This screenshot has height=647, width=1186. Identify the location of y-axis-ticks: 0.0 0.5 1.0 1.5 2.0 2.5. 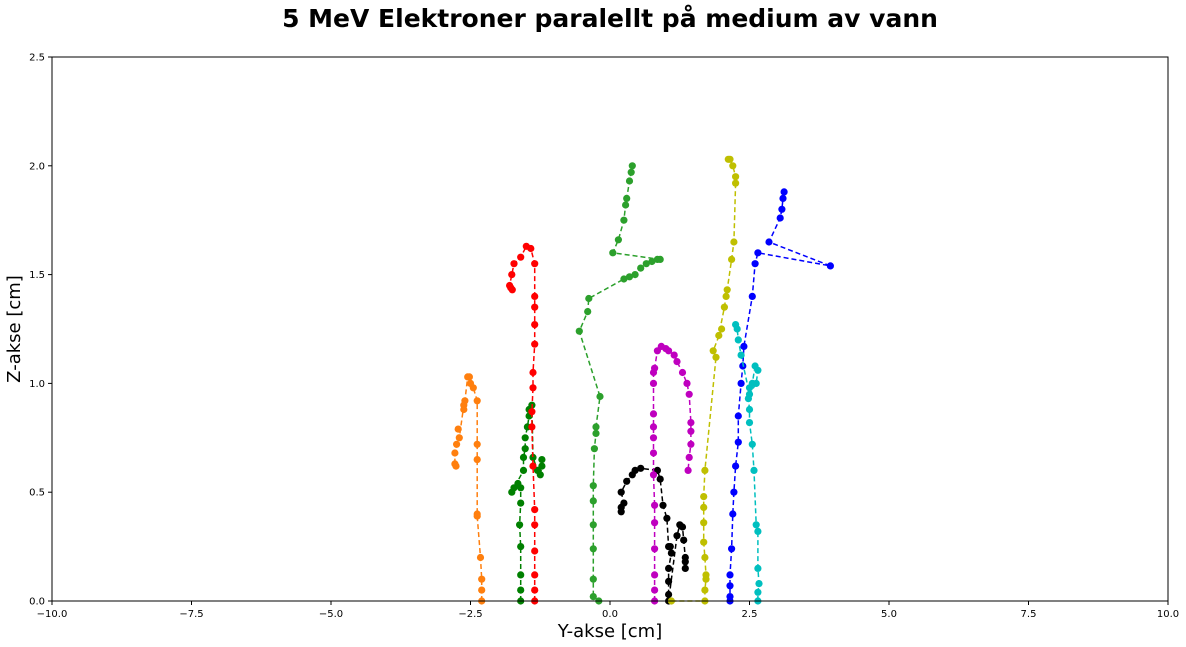
(40, 330).